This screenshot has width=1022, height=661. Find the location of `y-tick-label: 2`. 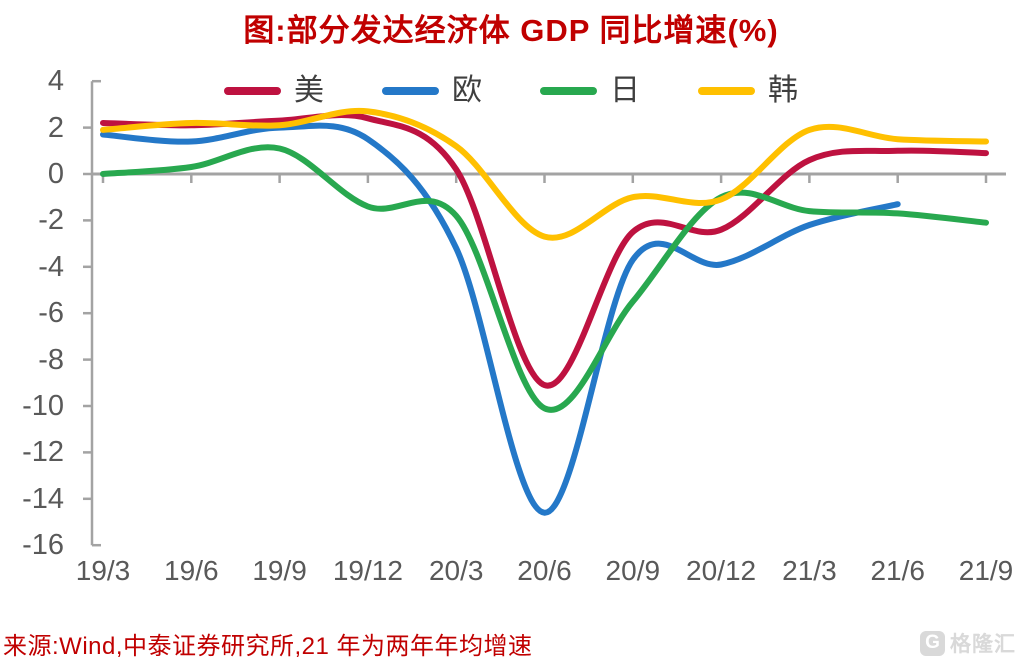

y-tick-label: 2 is located at coordinates (55, 127).